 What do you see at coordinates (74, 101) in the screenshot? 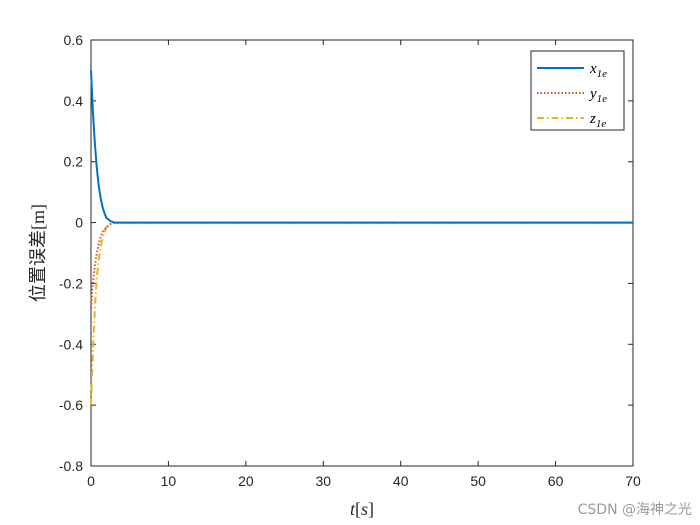
I see `y-tick-label: 0.4` at bounding box center [74, 101].